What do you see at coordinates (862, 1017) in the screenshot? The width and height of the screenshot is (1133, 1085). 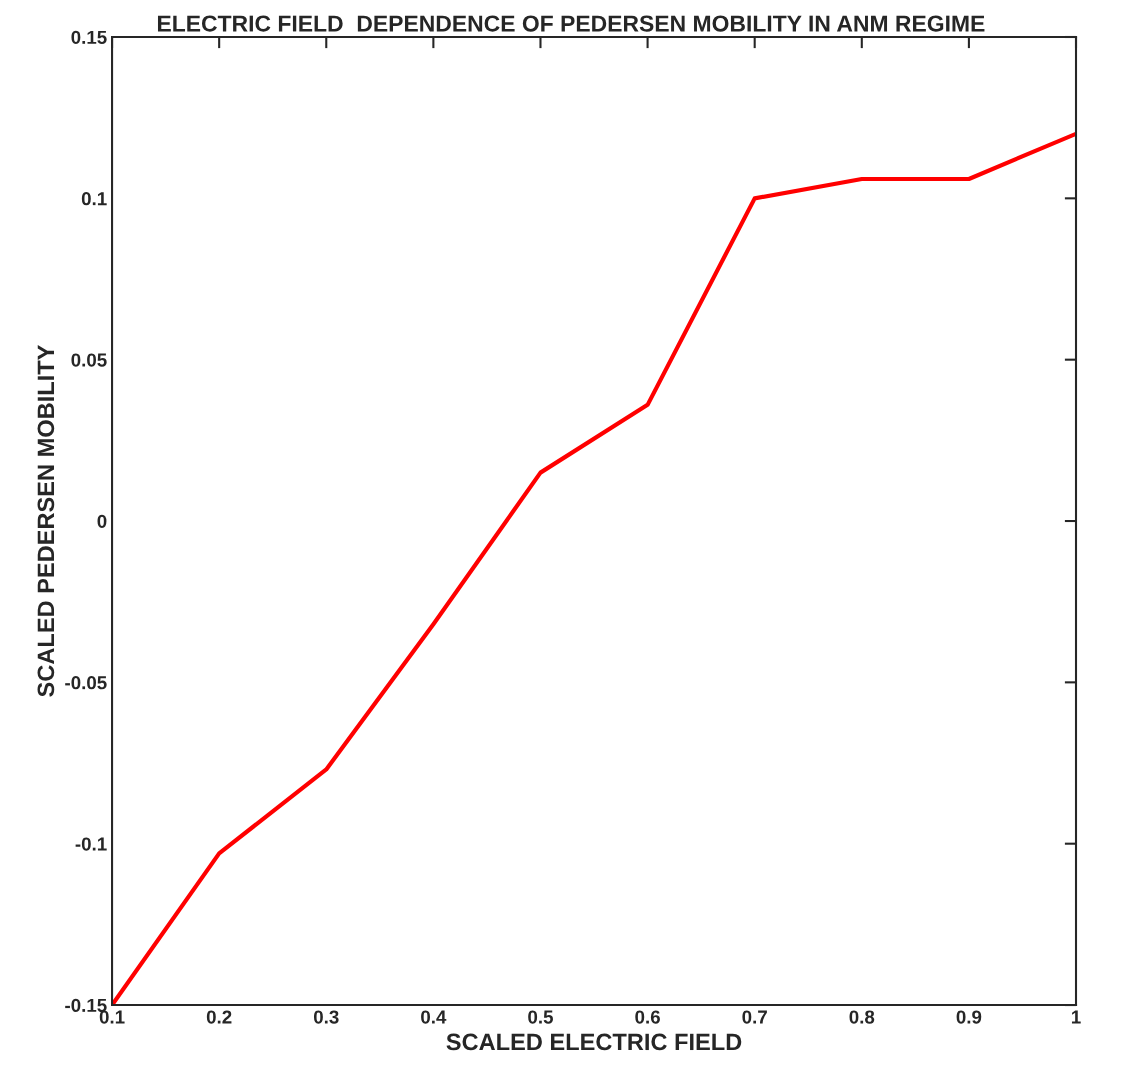 I see `x-tick-label: 0.8` at bounding box center [862, 1017].